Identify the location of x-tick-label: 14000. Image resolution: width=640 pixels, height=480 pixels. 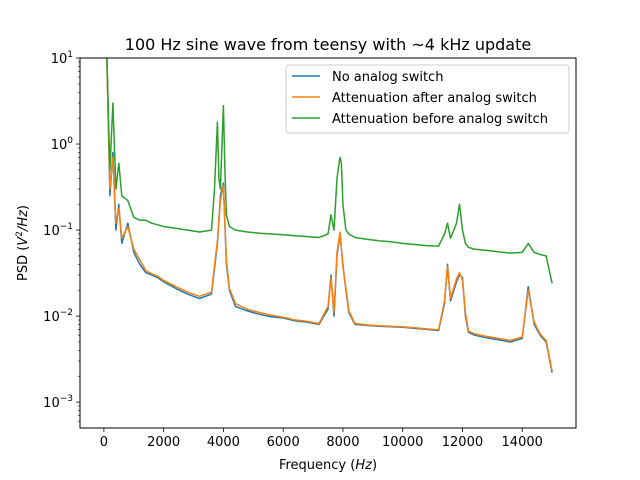
(522, 442).